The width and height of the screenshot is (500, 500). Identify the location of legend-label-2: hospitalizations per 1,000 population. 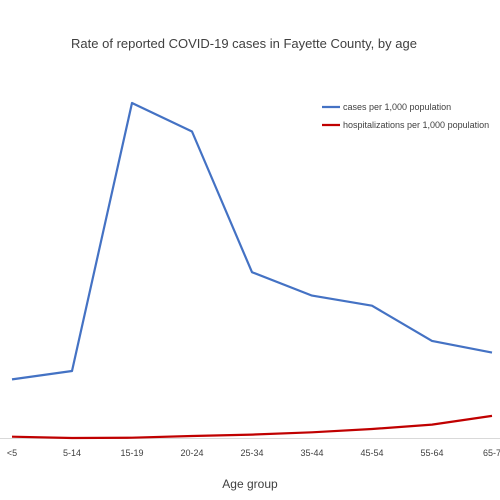
(416, 125).